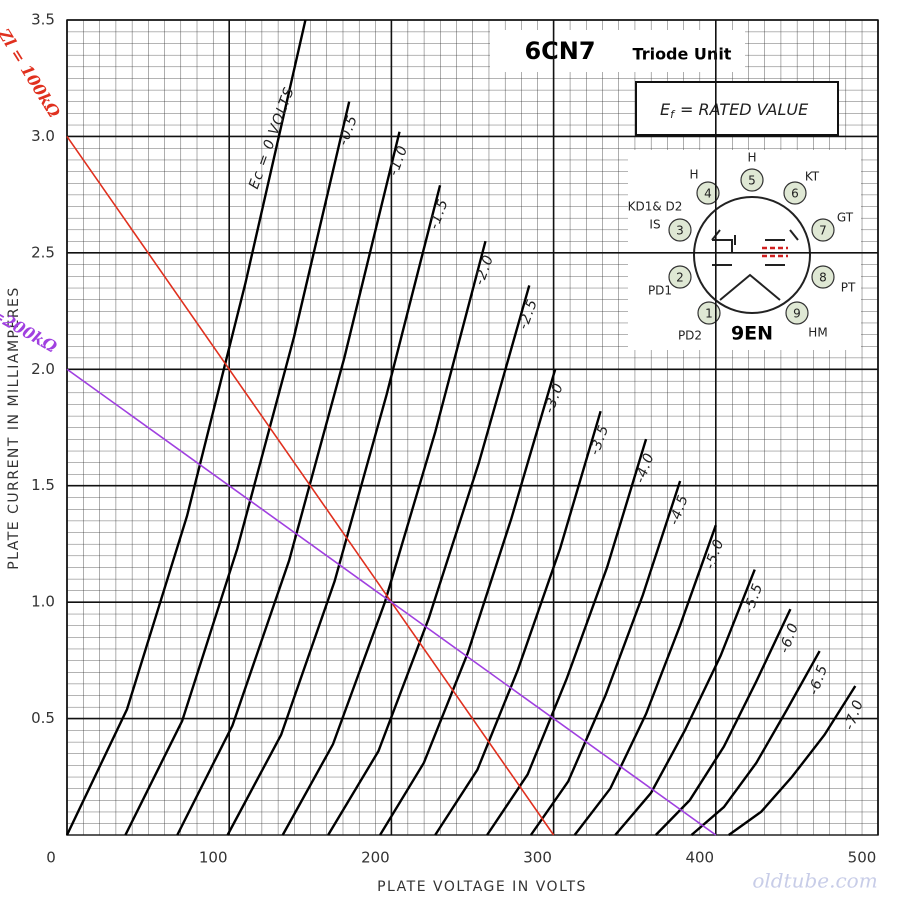 Image resolution: width=900 pixels, height=900 pixels. I want to click on basing-code: 9EN, so click(752, 334).